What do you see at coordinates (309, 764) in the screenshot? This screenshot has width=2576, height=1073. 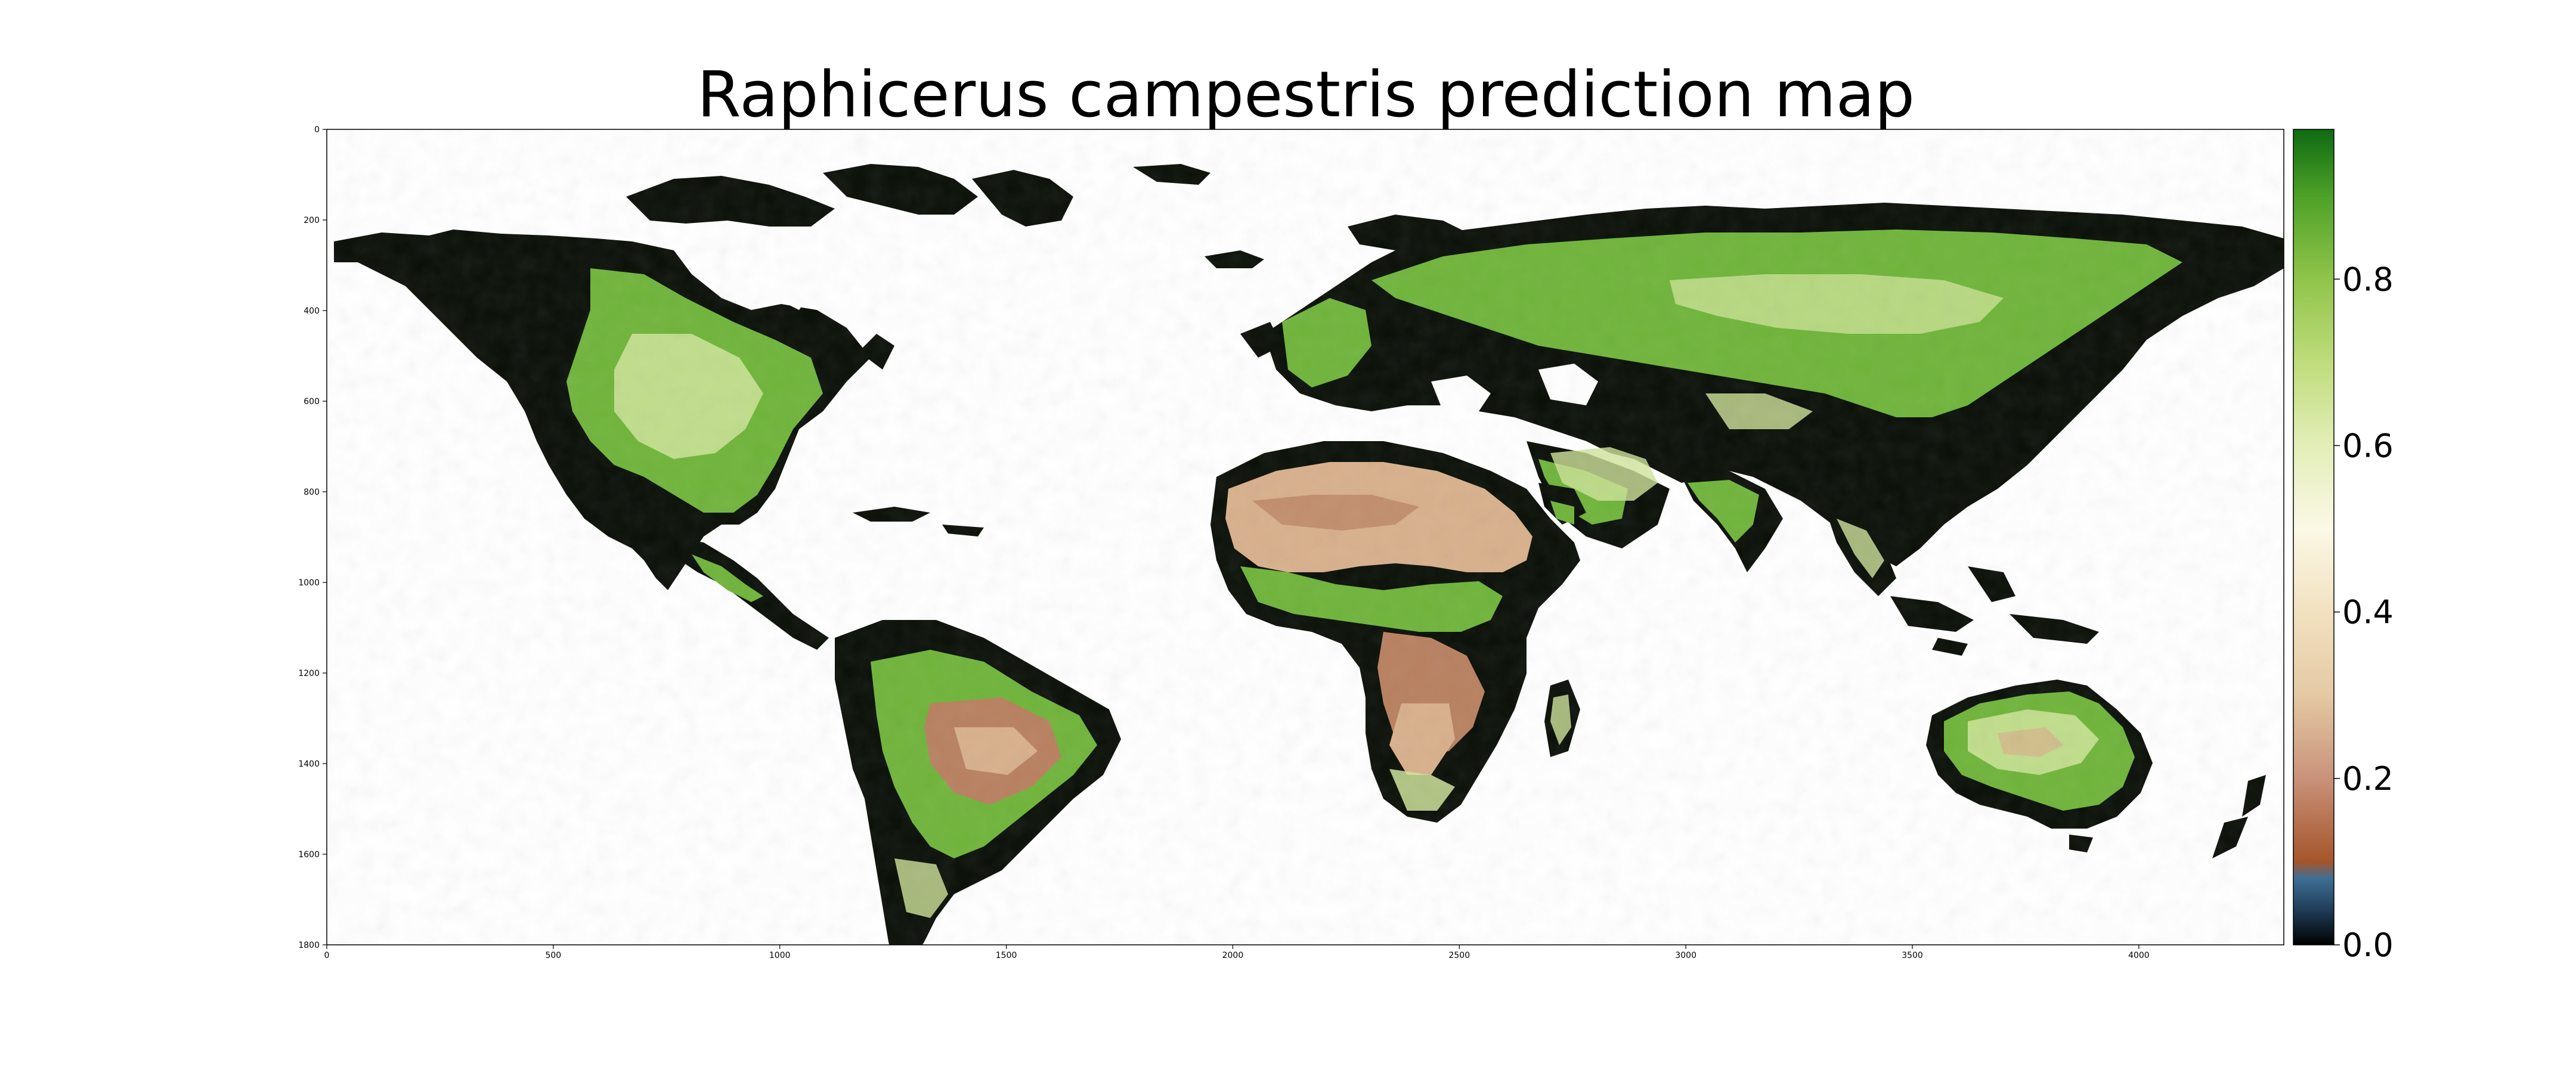 I see `y-tick-label: 1400` at bounding box center [309, 764].